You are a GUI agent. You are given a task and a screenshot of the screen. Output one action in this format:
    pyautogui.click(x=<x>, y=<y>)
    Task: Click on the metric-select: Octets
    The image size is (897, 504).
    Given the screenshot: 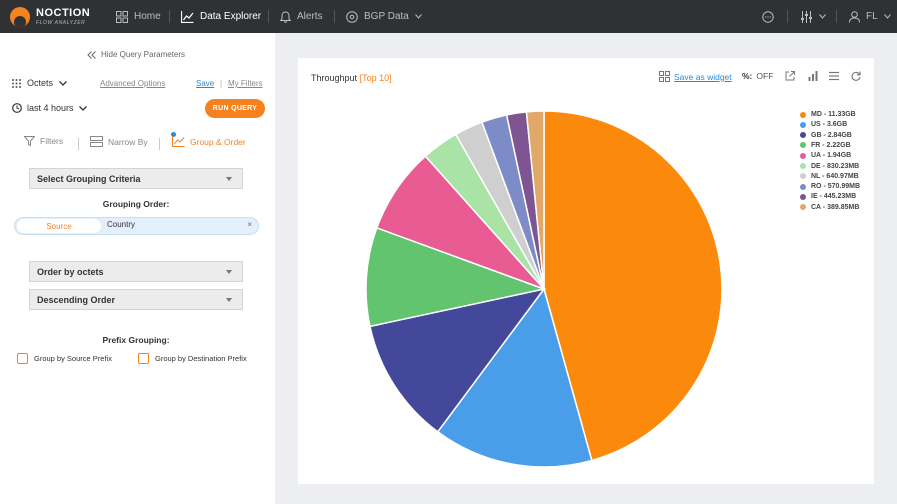 What is the action you would take?
    pyautogui.click(x=39, y=83)
    